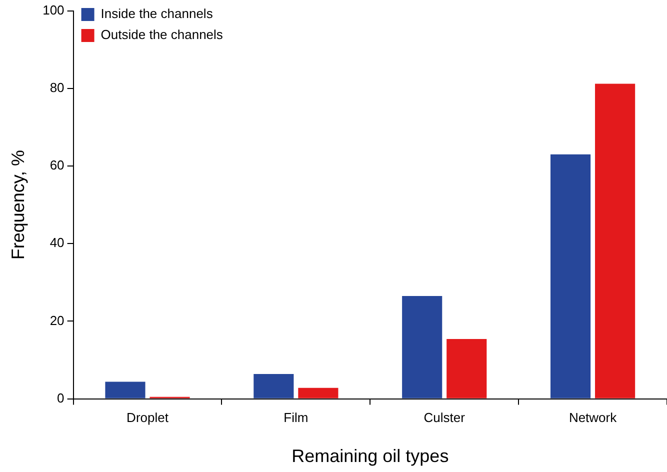 This screenshot has width=667, height=472. I want to click on y-tick-label: 20, so click(57, 320).